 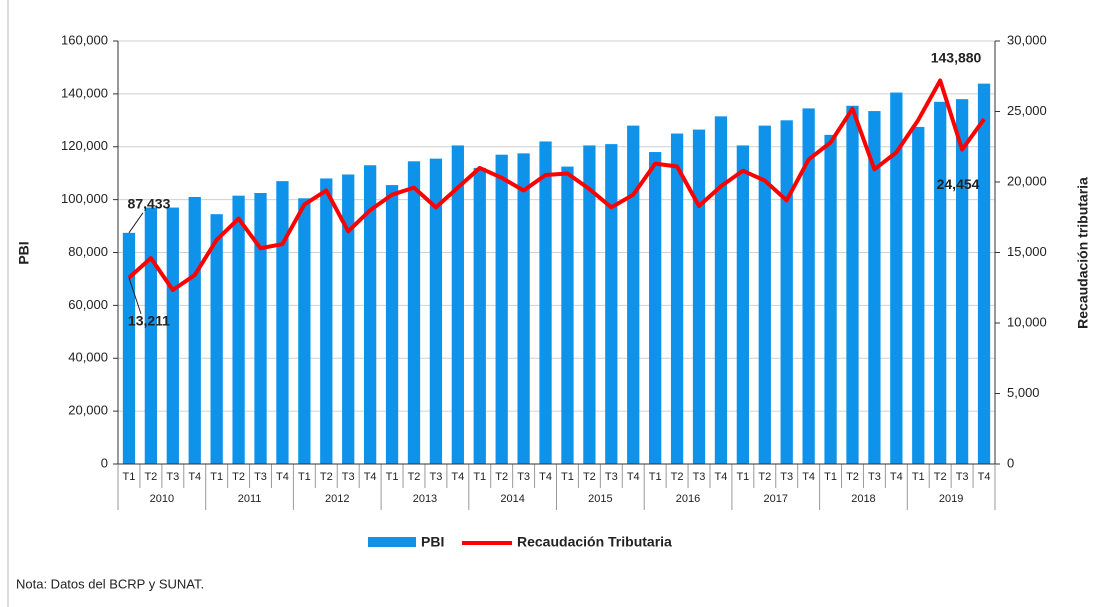 What do you see at coordinates (84, 39) in the screenshot?
I see `y-tick-label: 160,000` at bounding box center [84, 39].